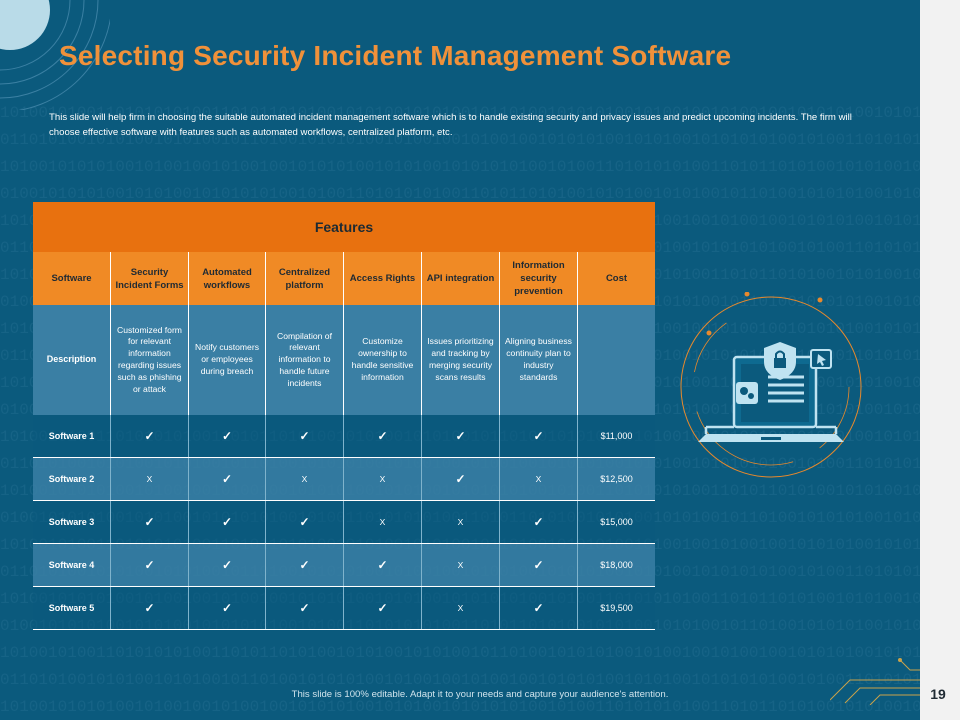 This screenshot has width=960, height=720. What do you see at coordinates (150, 278) in the screenshot?
I see `header-cell: Security Incident Forms` at bounding box center [150, 278].